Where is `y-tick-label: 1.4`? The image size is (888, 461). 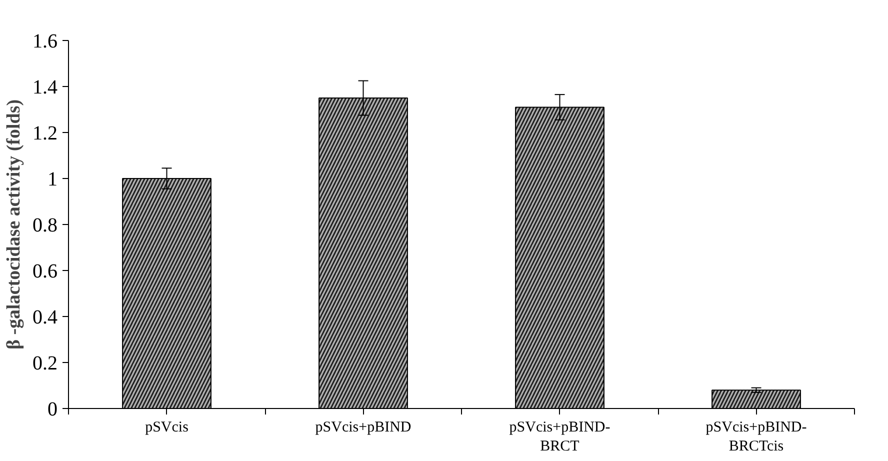 y-tick-label: 1.4 is located at coordinates (45, 87).